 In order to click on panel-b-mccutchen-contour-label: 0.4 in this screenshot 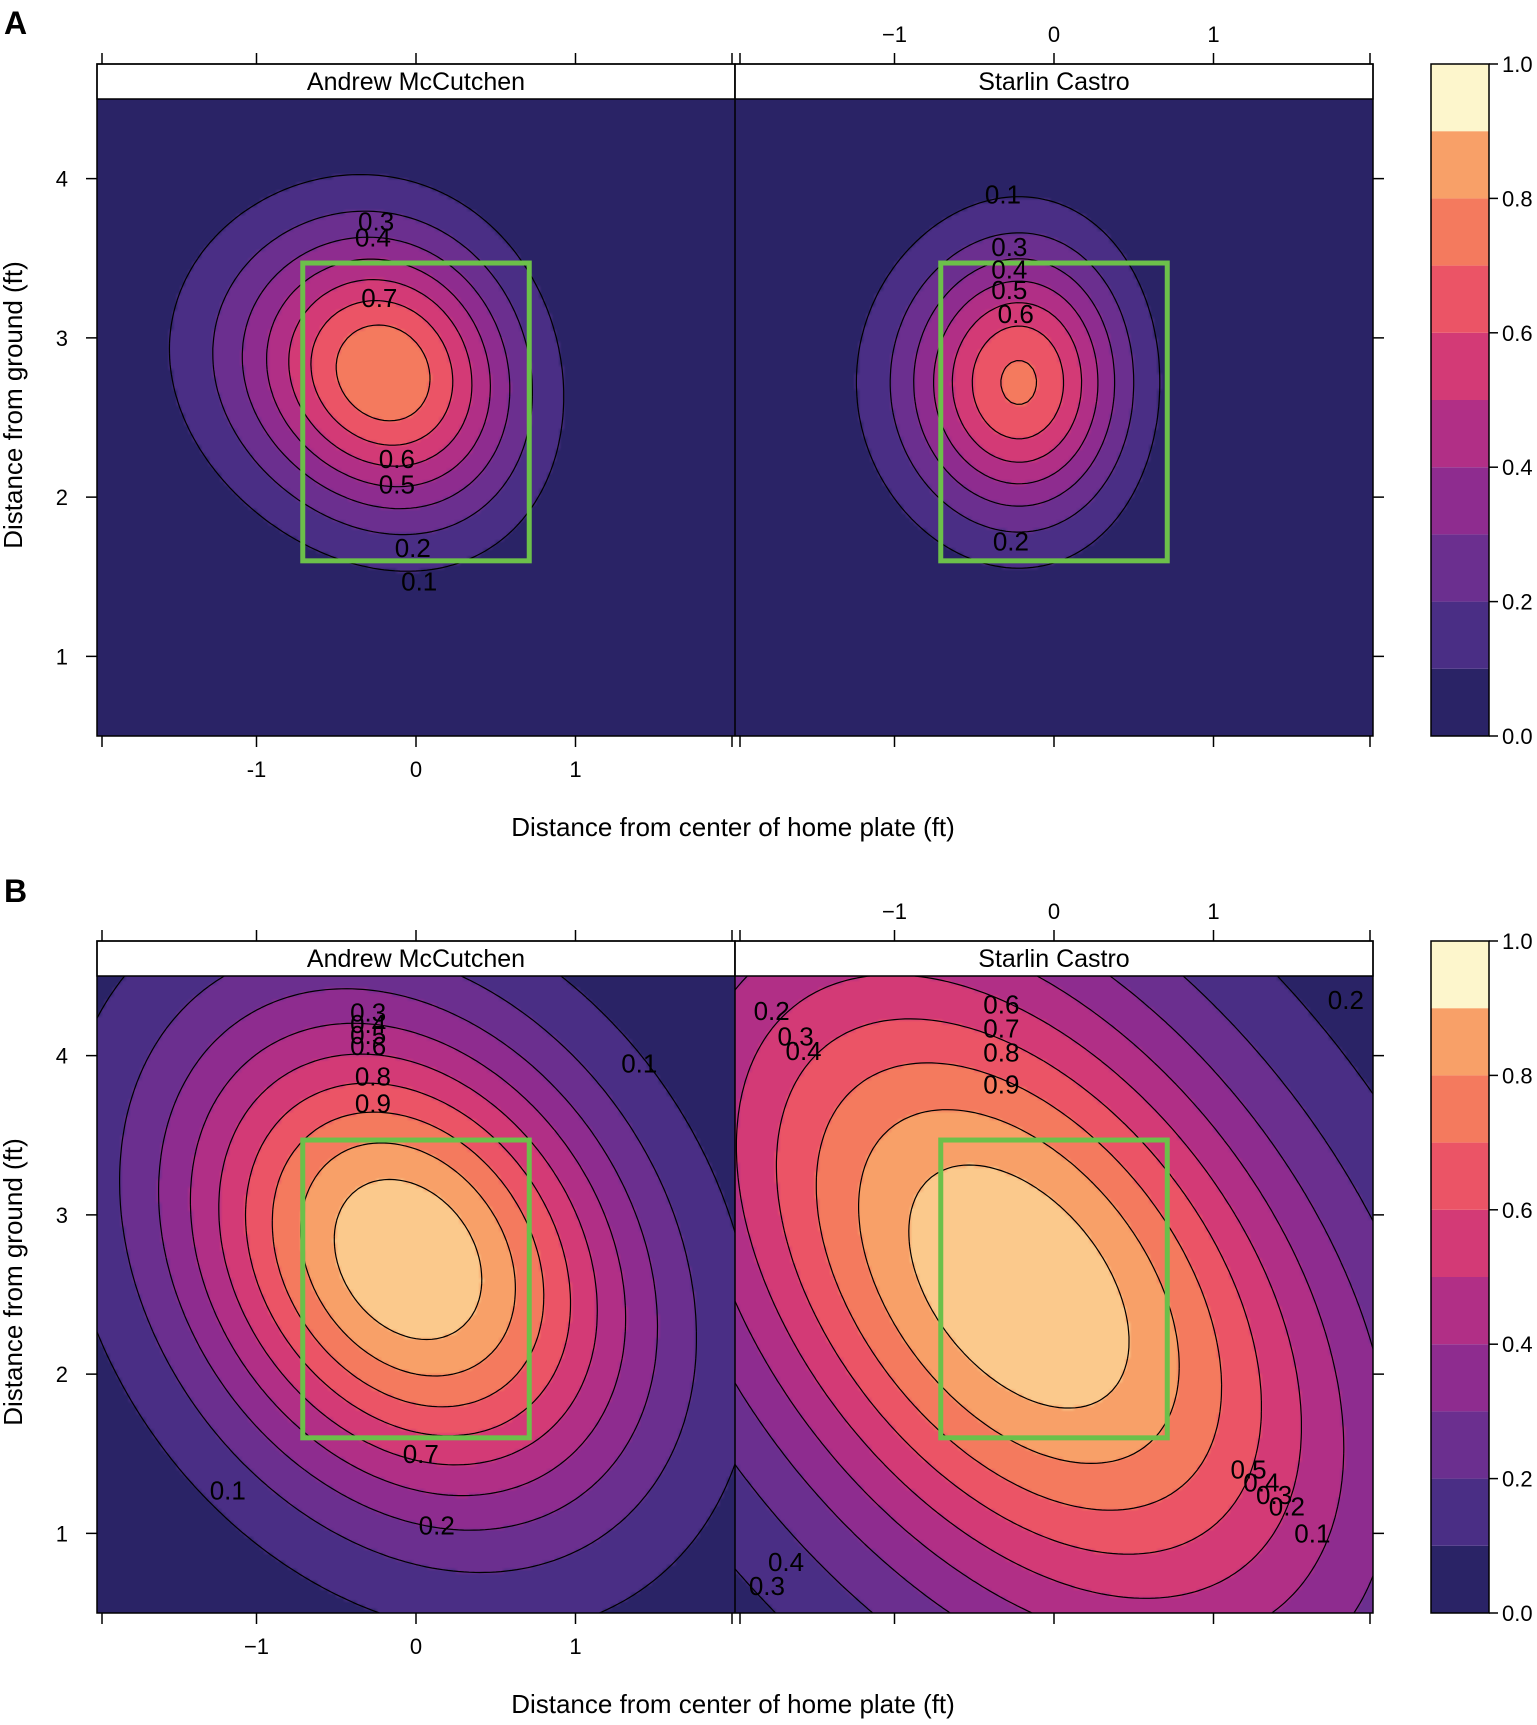, I will do `click(368, 1024)`.